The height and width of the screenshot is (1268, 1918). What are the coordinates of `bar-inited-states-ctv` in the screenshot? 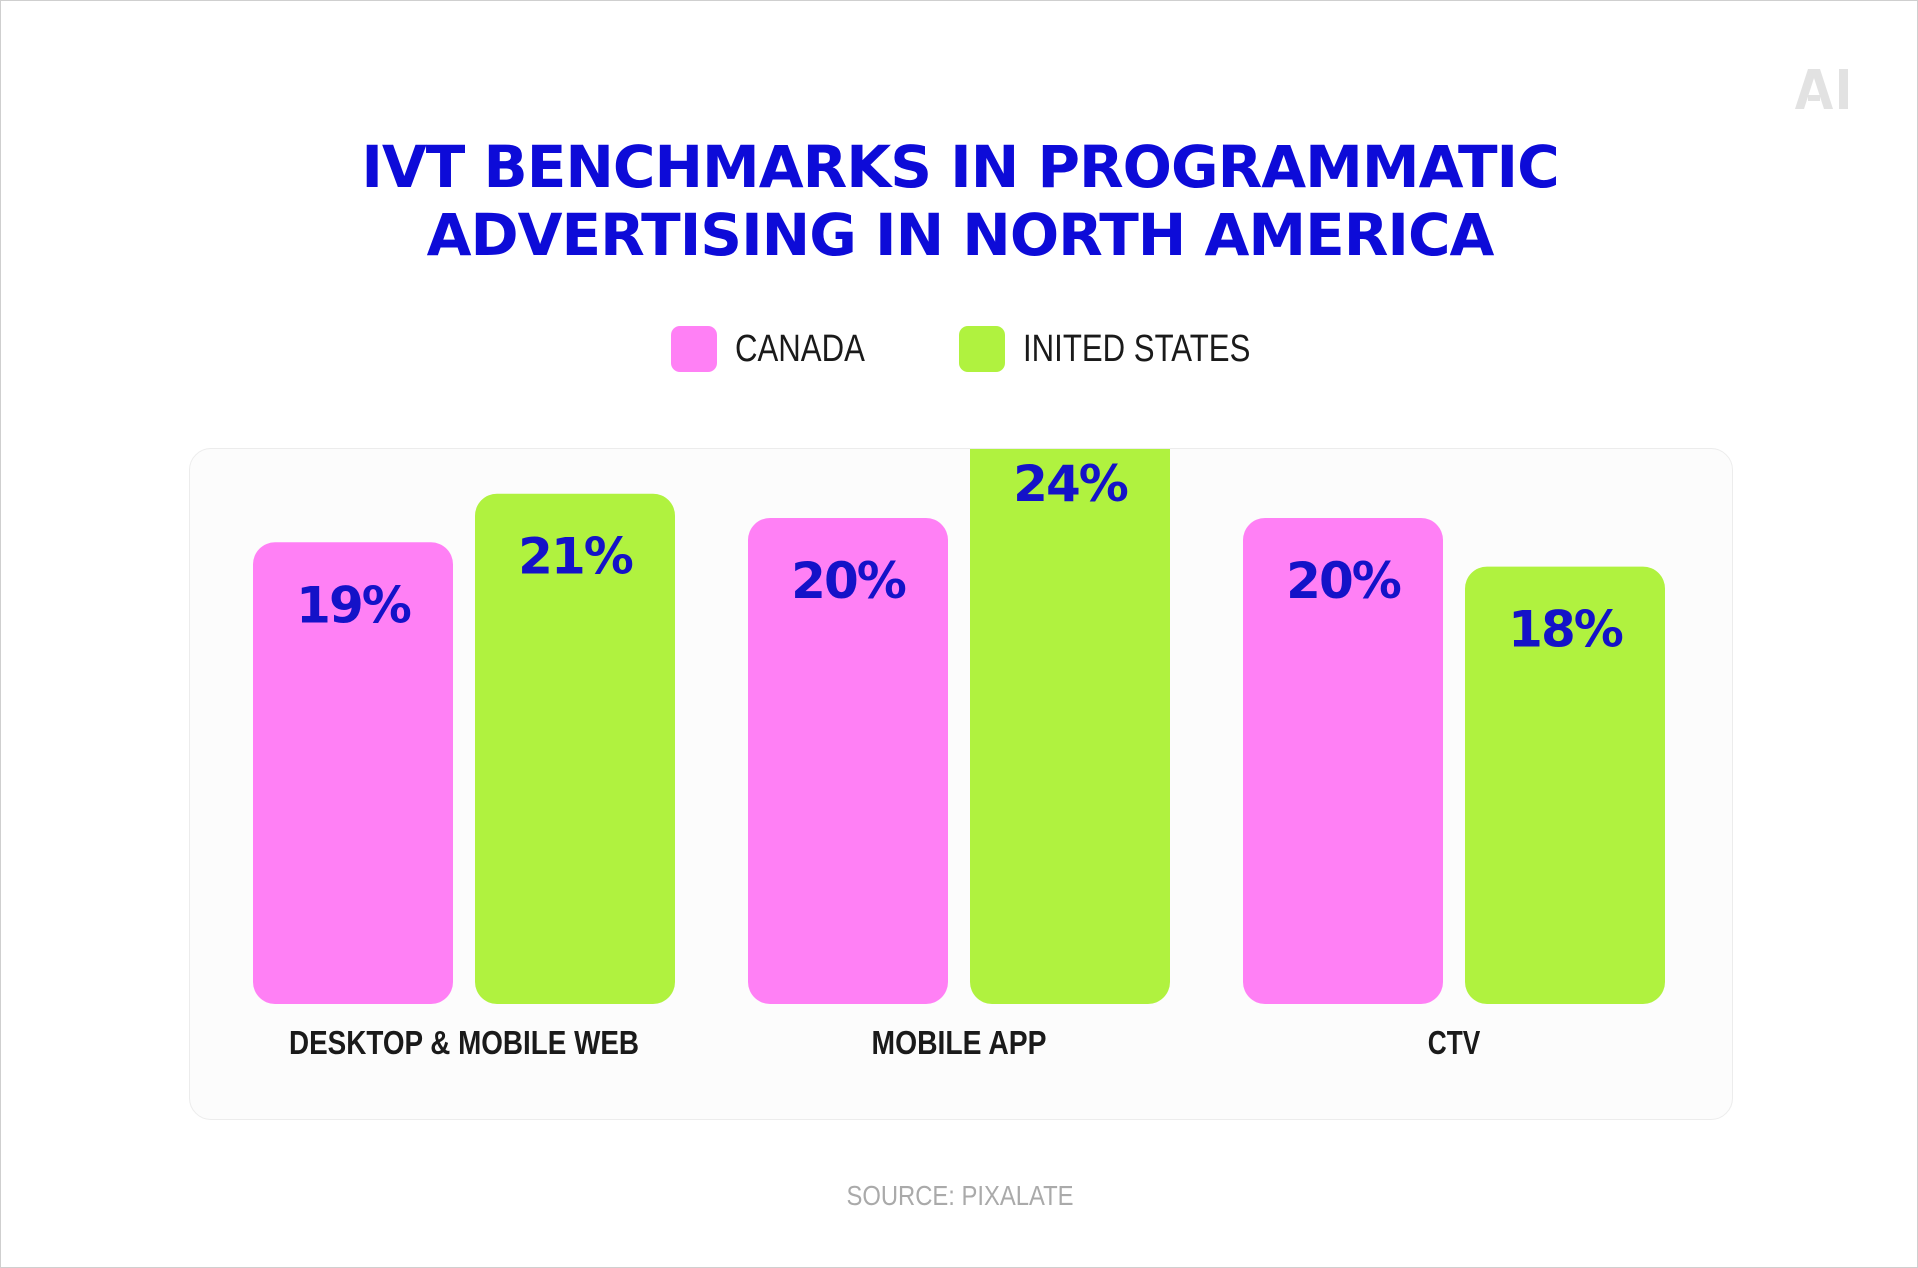 It's located at (1565, 785).